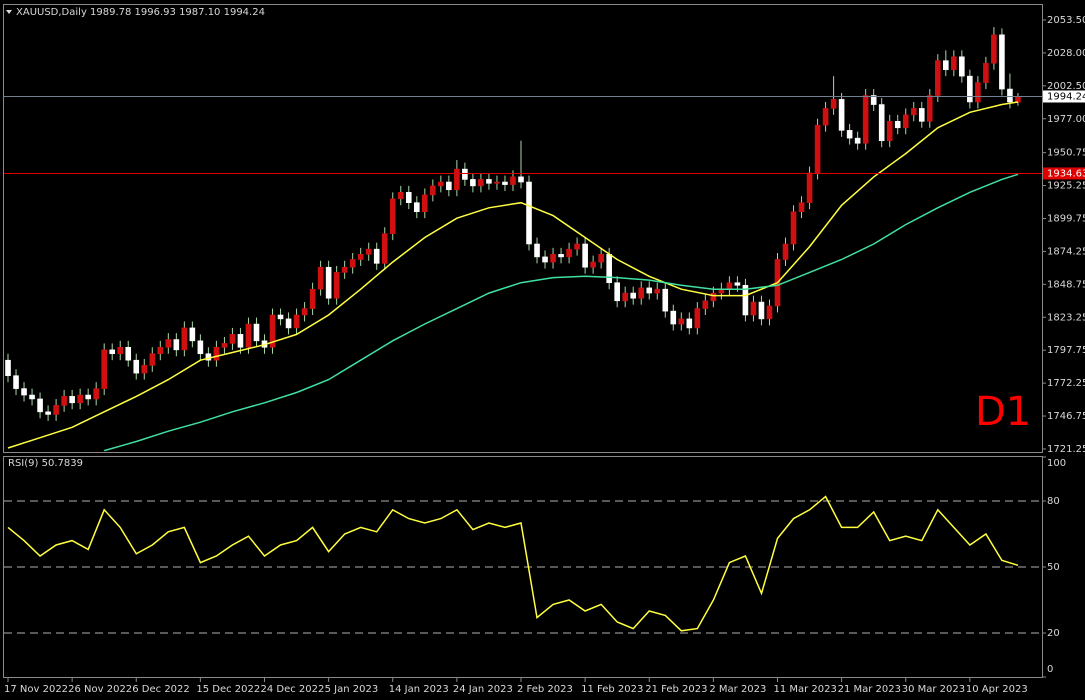  What do you see at coordinates (51, 12) in the screenshot?
I see `chart-title: XAUUSD,Daily` at bounding box center [51, 12].